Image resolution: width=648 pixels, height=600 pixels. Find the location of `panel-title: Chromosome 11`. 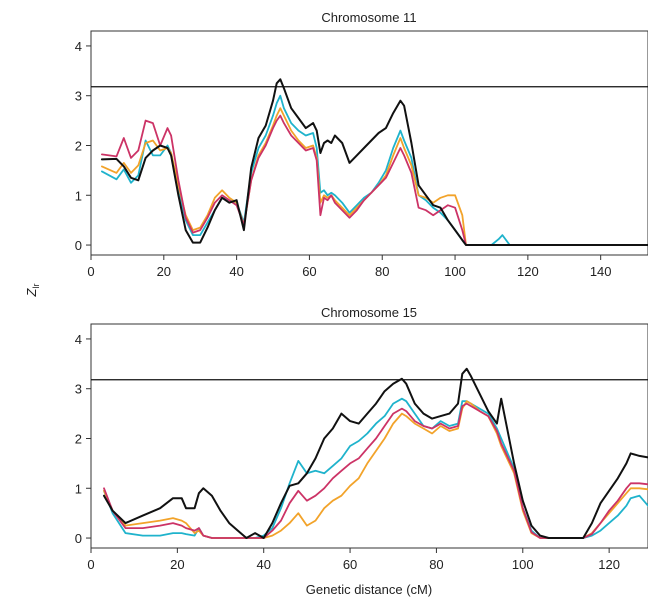

panel-title: Chromosome 11 is located at coordinates (368, 17).